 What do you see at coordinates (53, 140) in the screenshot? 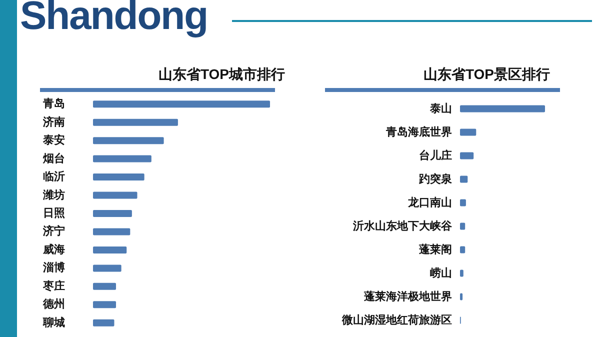
I see `y-tick-label: 泰安` at bounding box center [53, 140].